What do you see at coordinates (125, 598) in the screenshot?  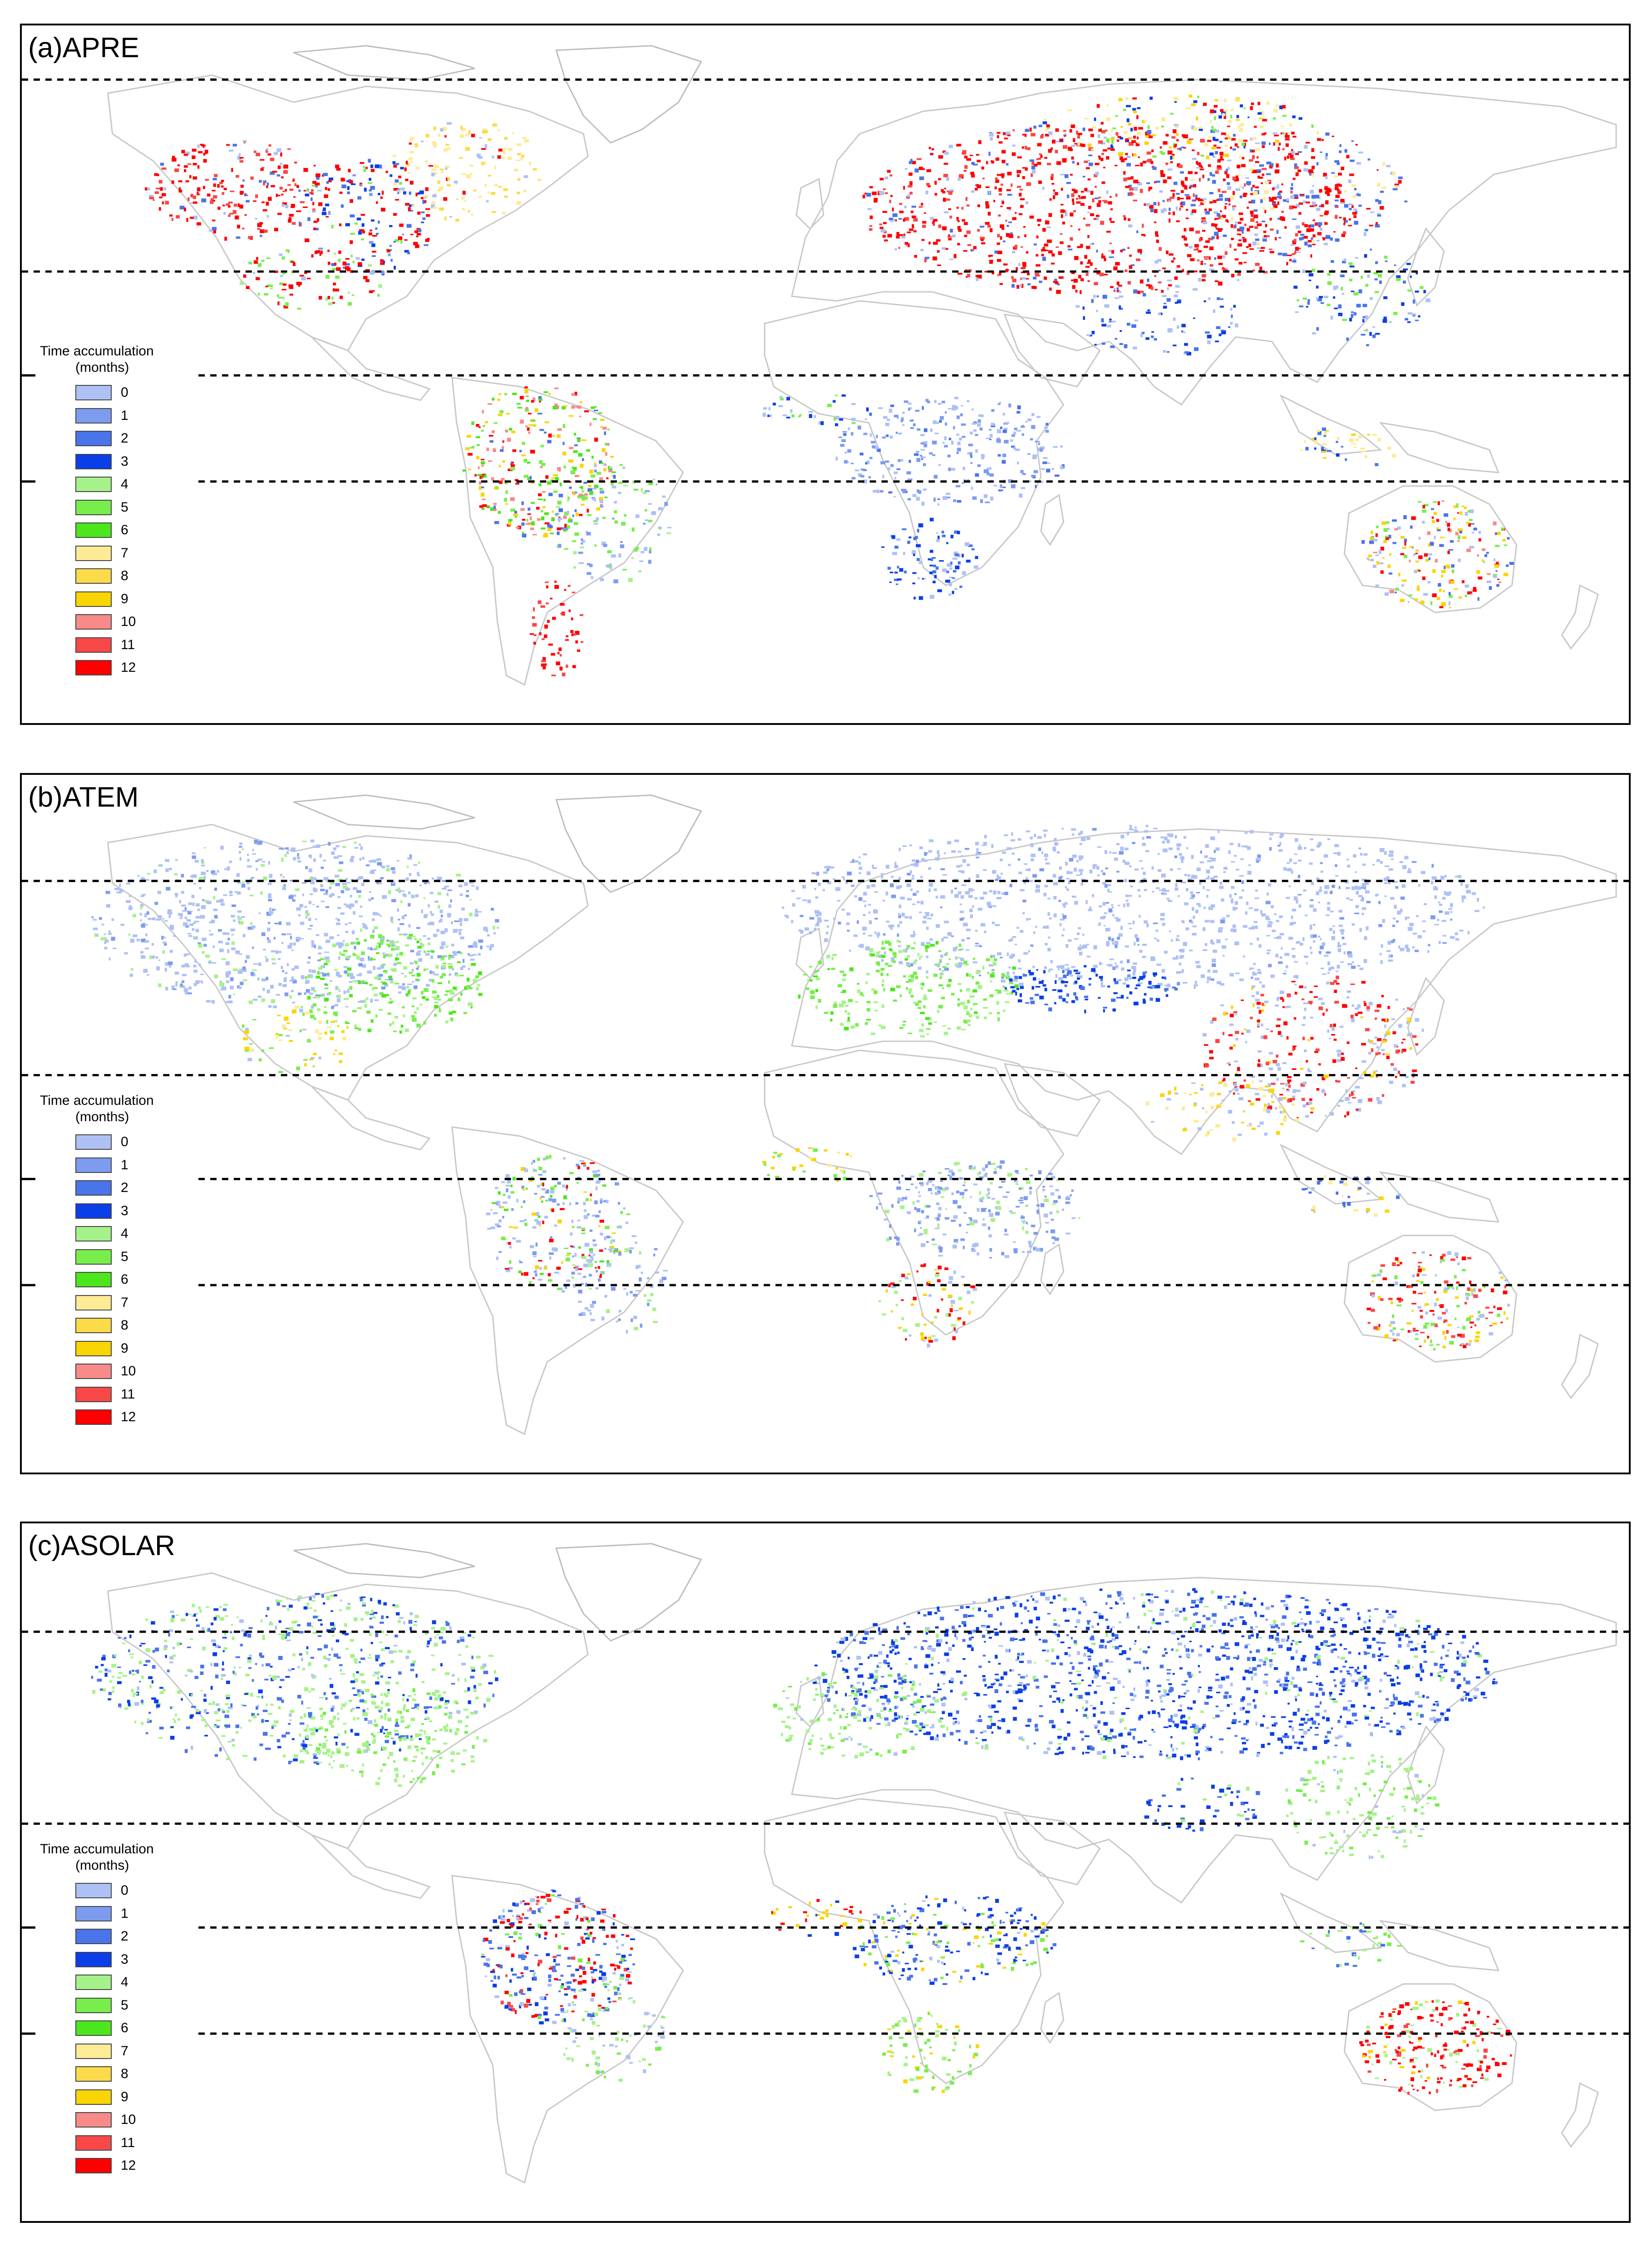 I see `legend-label: 9` at bounding box center [125, 598].